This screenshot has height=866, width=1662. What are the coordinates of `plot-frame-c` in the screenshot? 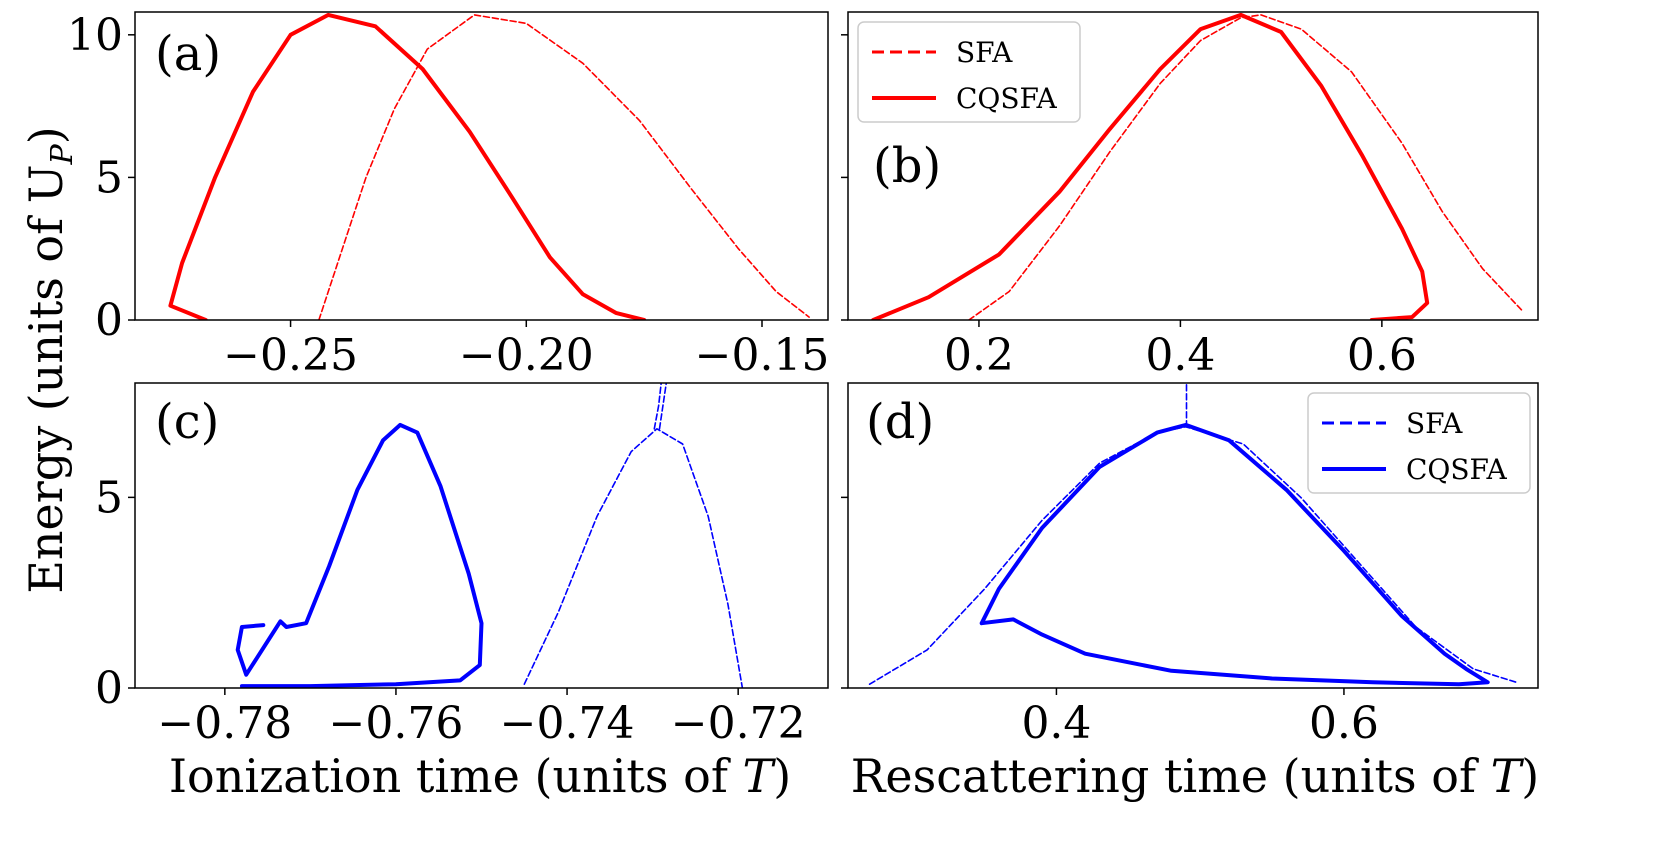 It's located at (481, 535).